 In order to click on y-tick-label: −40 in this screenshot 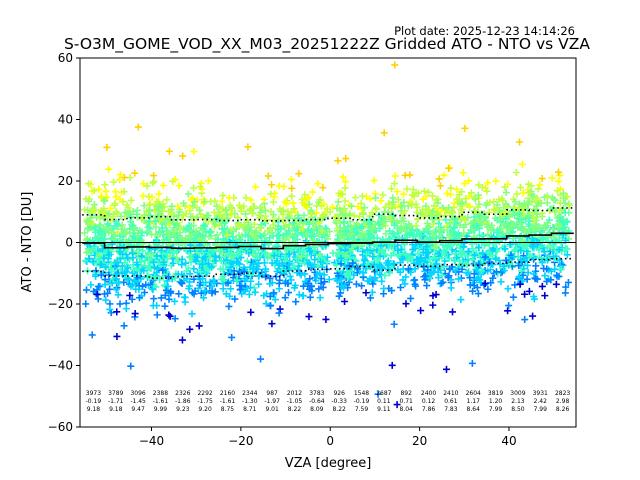, I will do `click(60, 366)`.